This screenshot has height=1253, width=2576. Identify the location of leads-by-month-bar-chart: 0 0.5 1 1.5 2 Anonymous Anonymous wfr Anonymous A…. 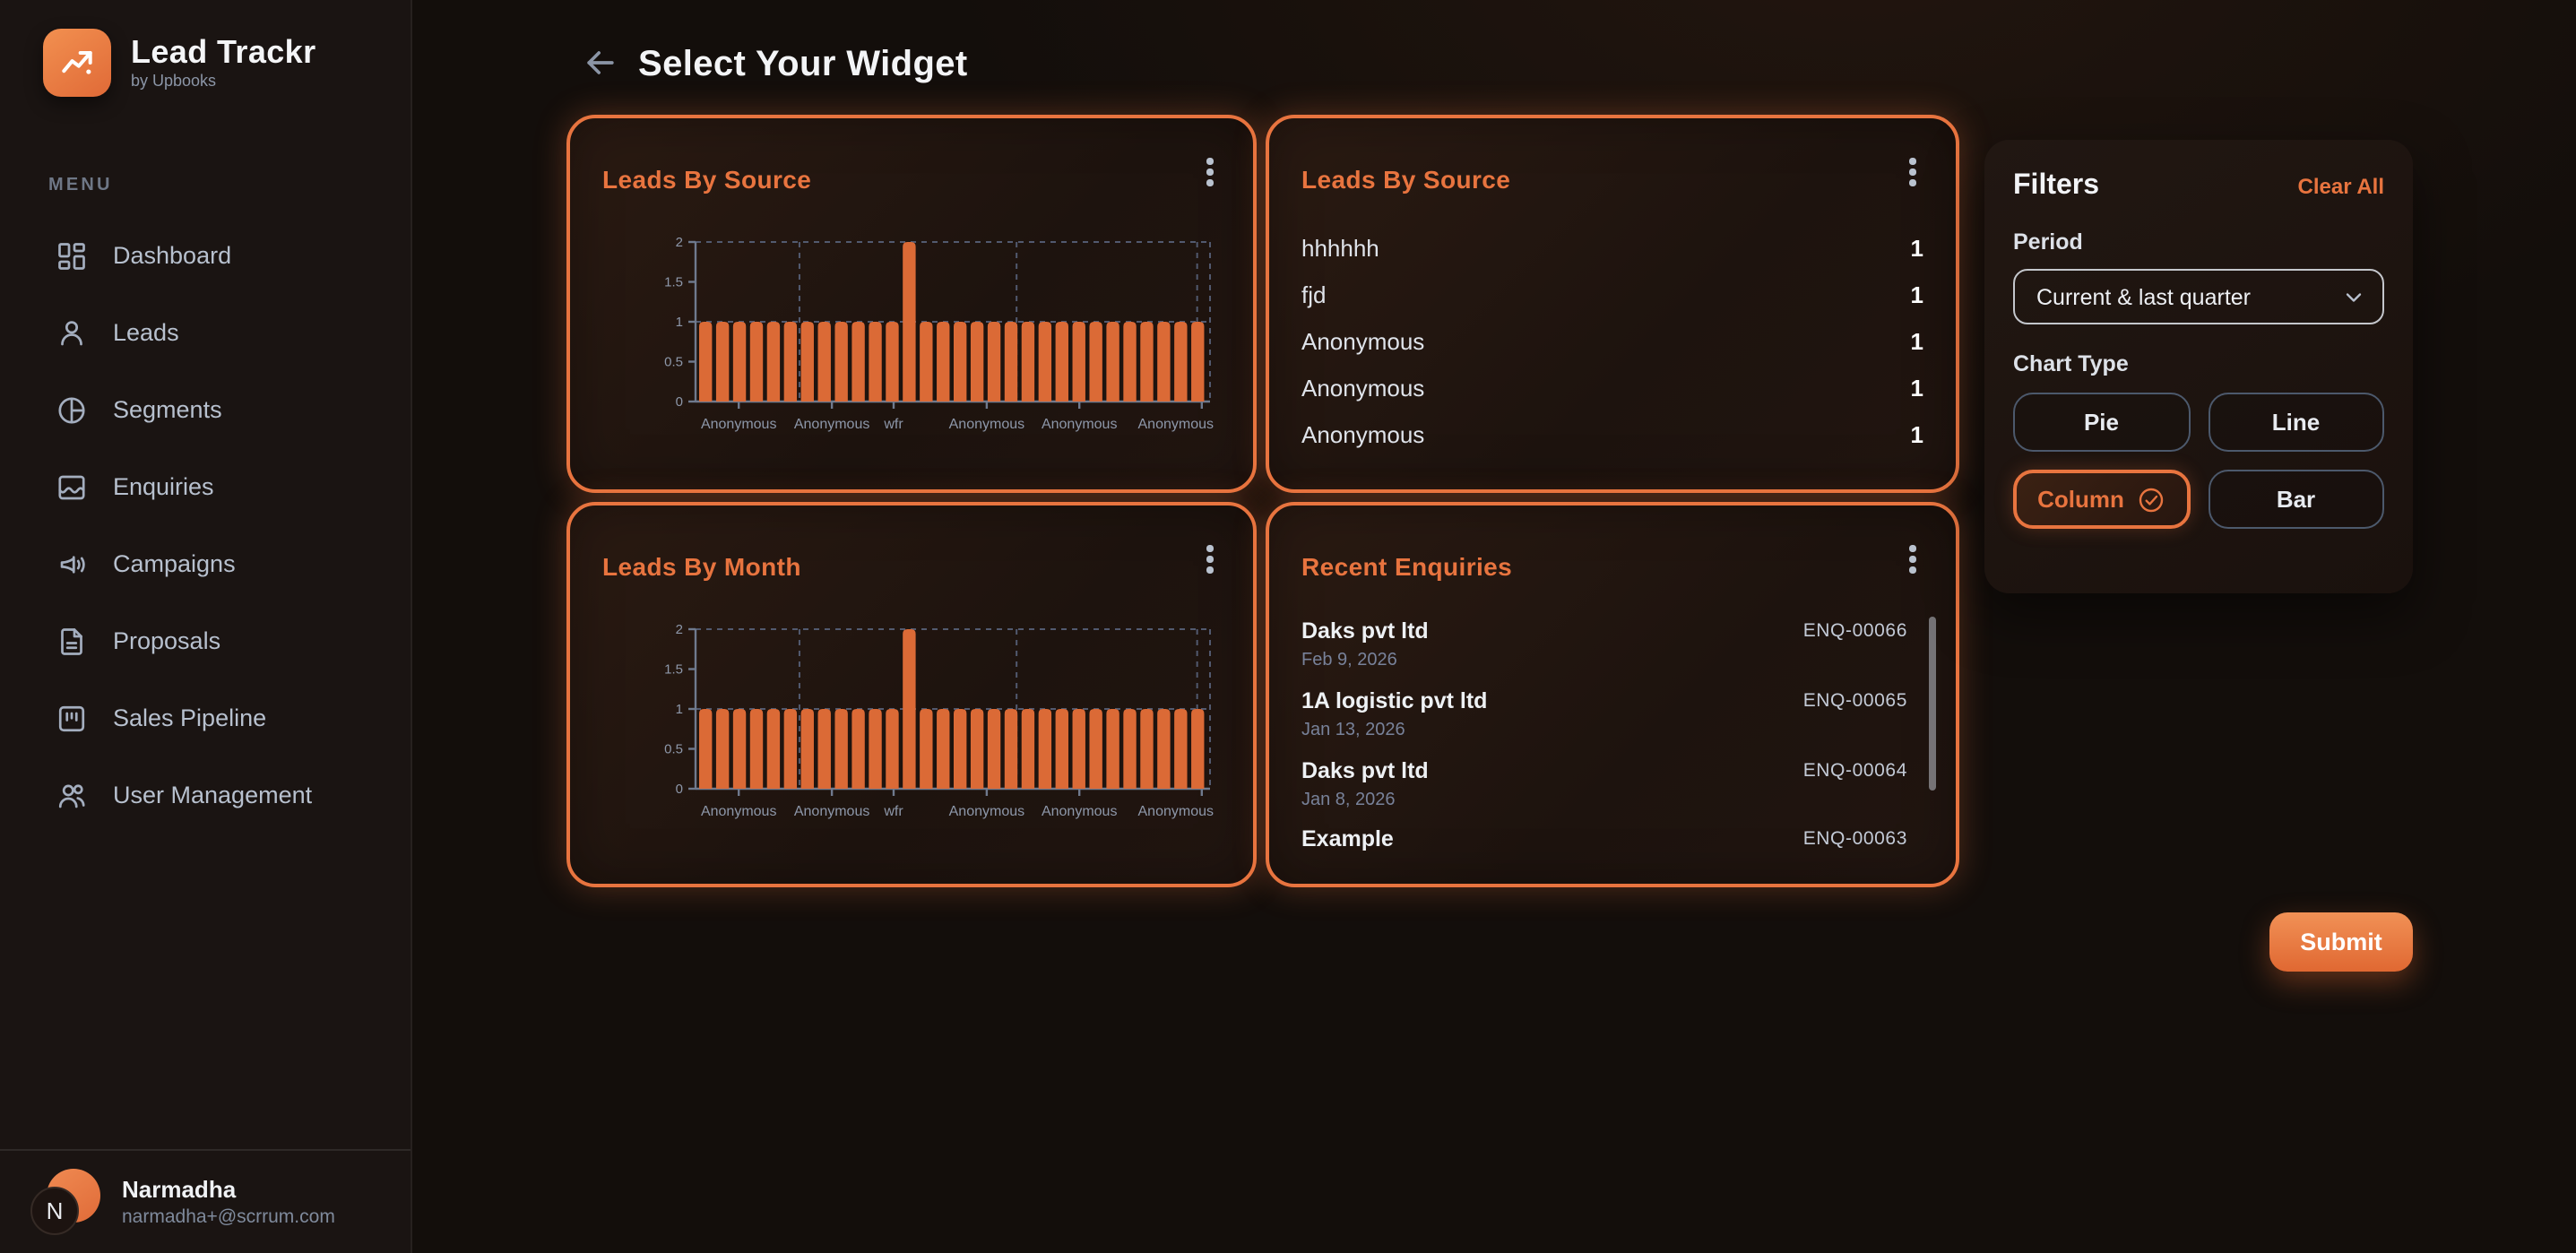
(939, 720).